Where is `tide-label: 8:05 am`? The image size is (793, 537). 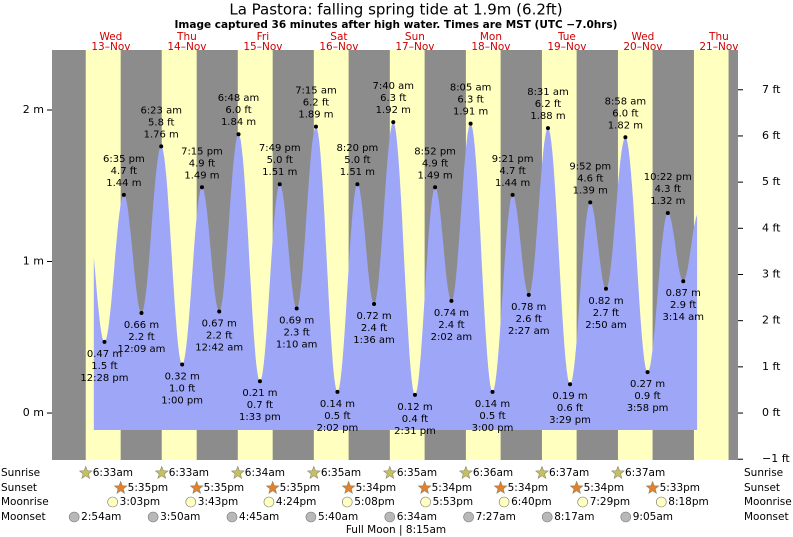 tide-label: 8:05 am is located at coordinates (471, 88).